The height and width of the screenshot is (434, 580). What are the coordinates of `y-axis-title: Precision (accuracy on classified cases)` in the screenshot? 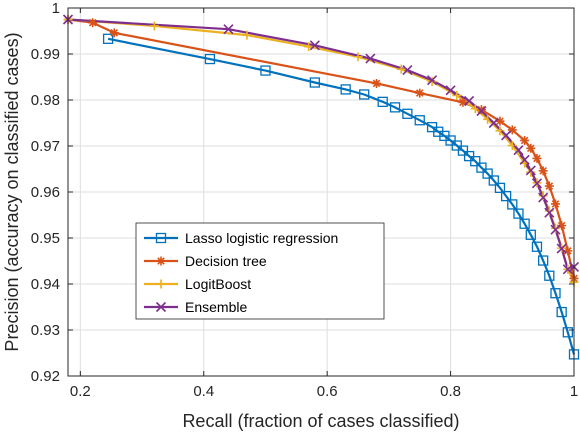 It's located at (12, 191).